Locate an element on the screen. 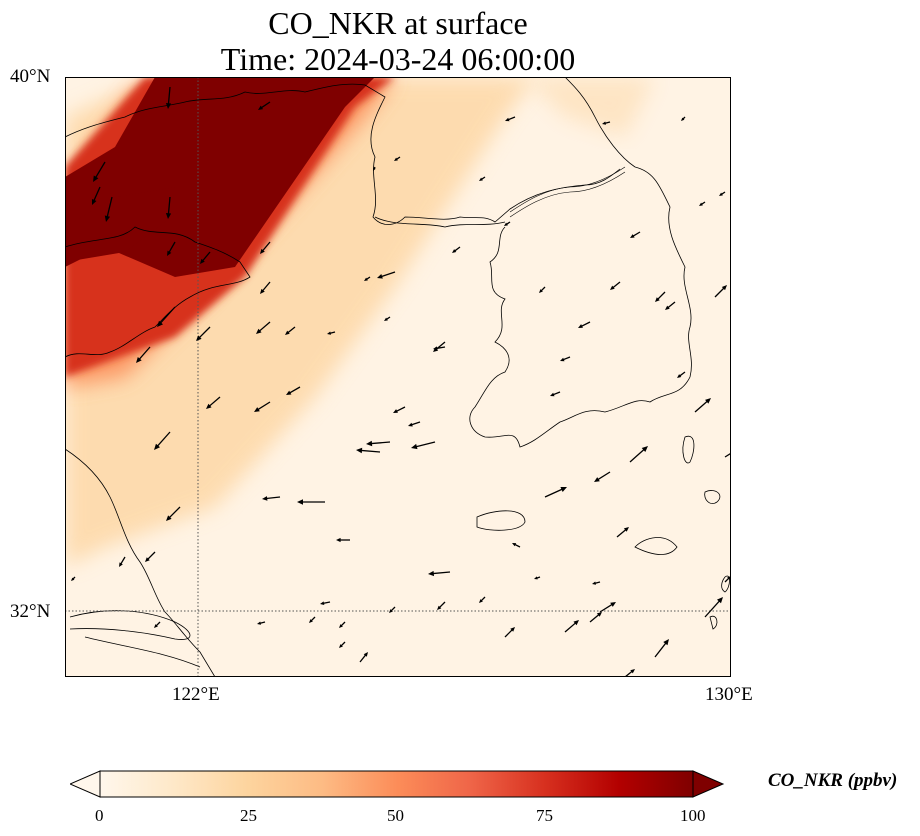 The height and width of the screenshot is (836, 920). map-timestamp: Time: 2024-03-24 06:00:00 is located at coordinates (398, 59).